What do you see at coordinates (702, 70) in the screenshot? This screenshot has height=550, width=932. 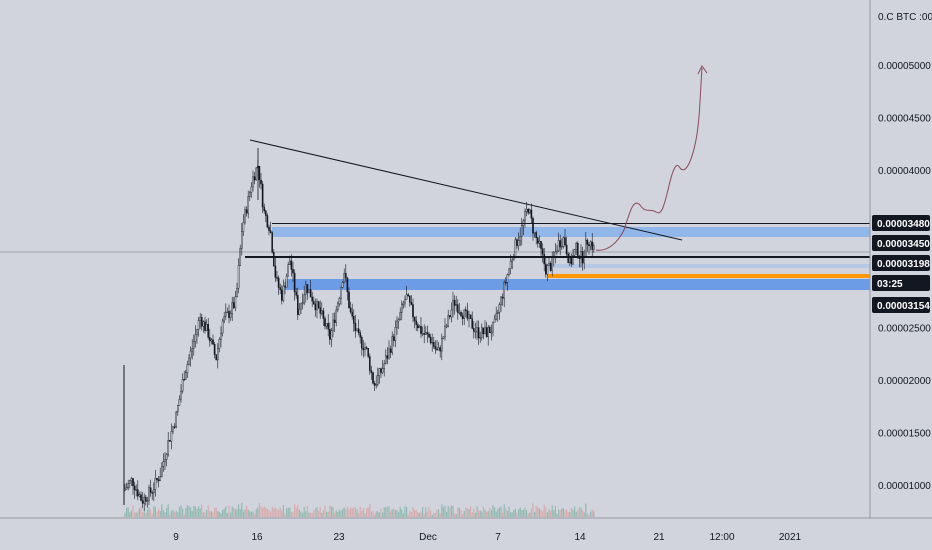 I see `projection-arrow-head` at bounding box center [702, 70].